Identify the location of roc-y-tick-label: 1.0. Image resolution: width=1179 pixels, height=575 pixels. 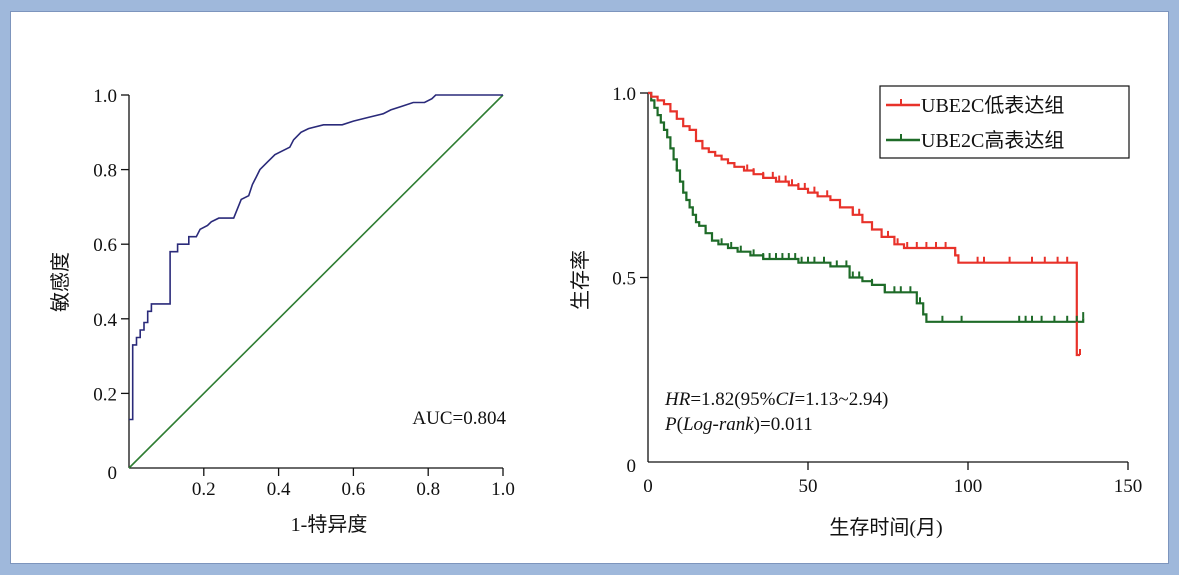
(105, 96).